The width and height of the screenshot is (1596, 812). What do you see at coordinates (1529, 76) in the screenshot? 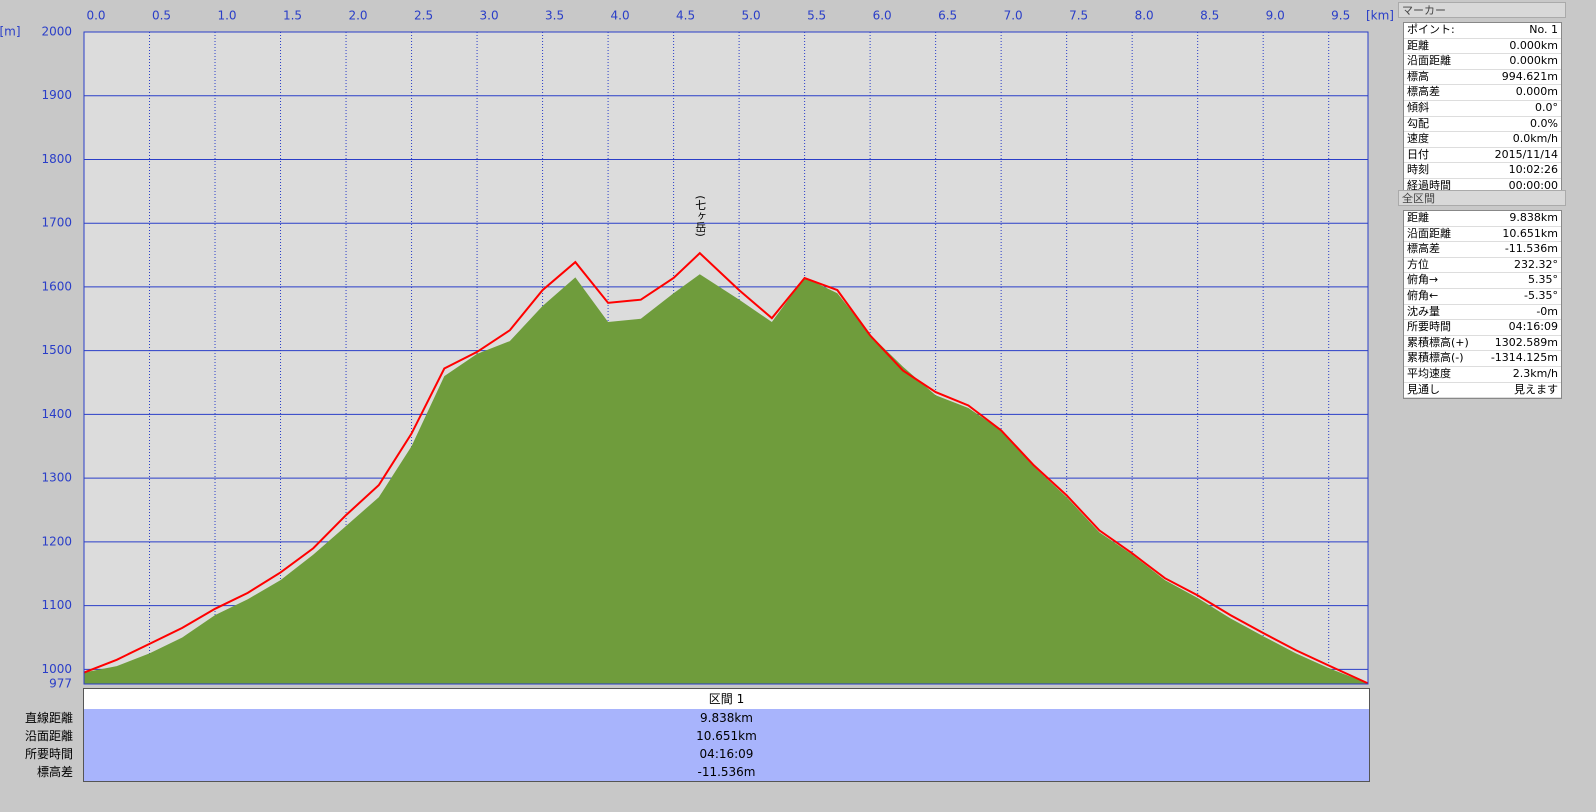
I see `row-value: 994.621m` at bounding box center [1529, 76].